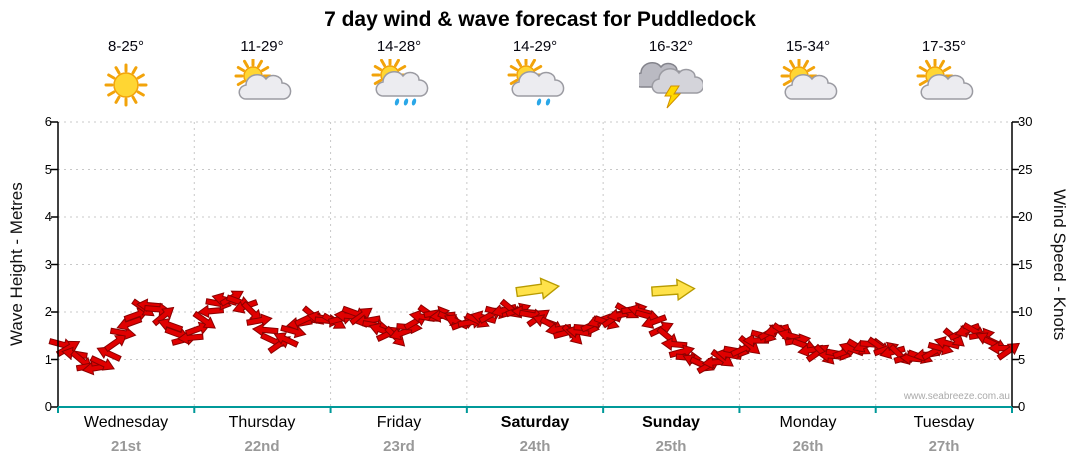 The image size is (1080, 475). Describe the element at coordinates (48, 216) in the screenshot. I see `left-axis-tick-label: 4` at that location.